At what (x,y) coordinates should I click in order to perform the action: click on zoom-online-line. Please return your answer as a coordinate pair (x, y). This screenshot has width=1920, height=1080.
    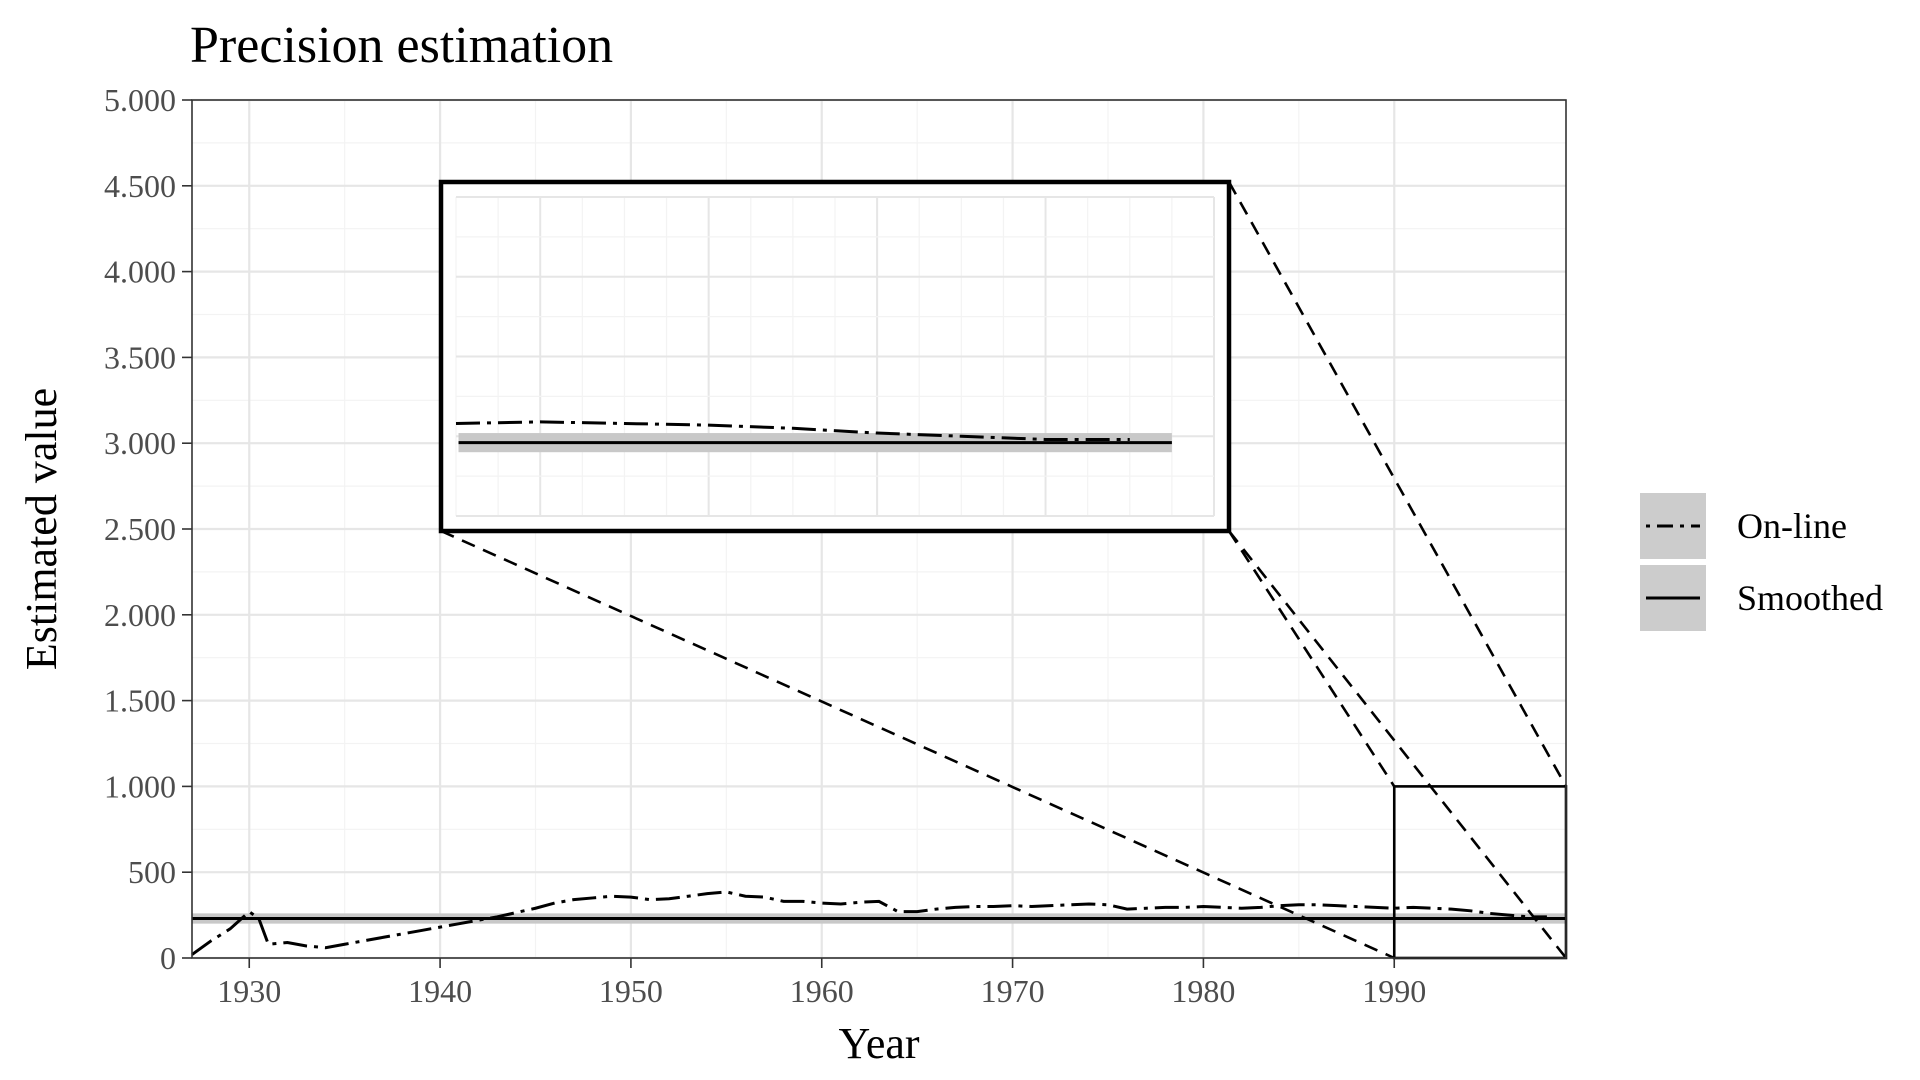
    Looking at the image, I should click on (792, 430).